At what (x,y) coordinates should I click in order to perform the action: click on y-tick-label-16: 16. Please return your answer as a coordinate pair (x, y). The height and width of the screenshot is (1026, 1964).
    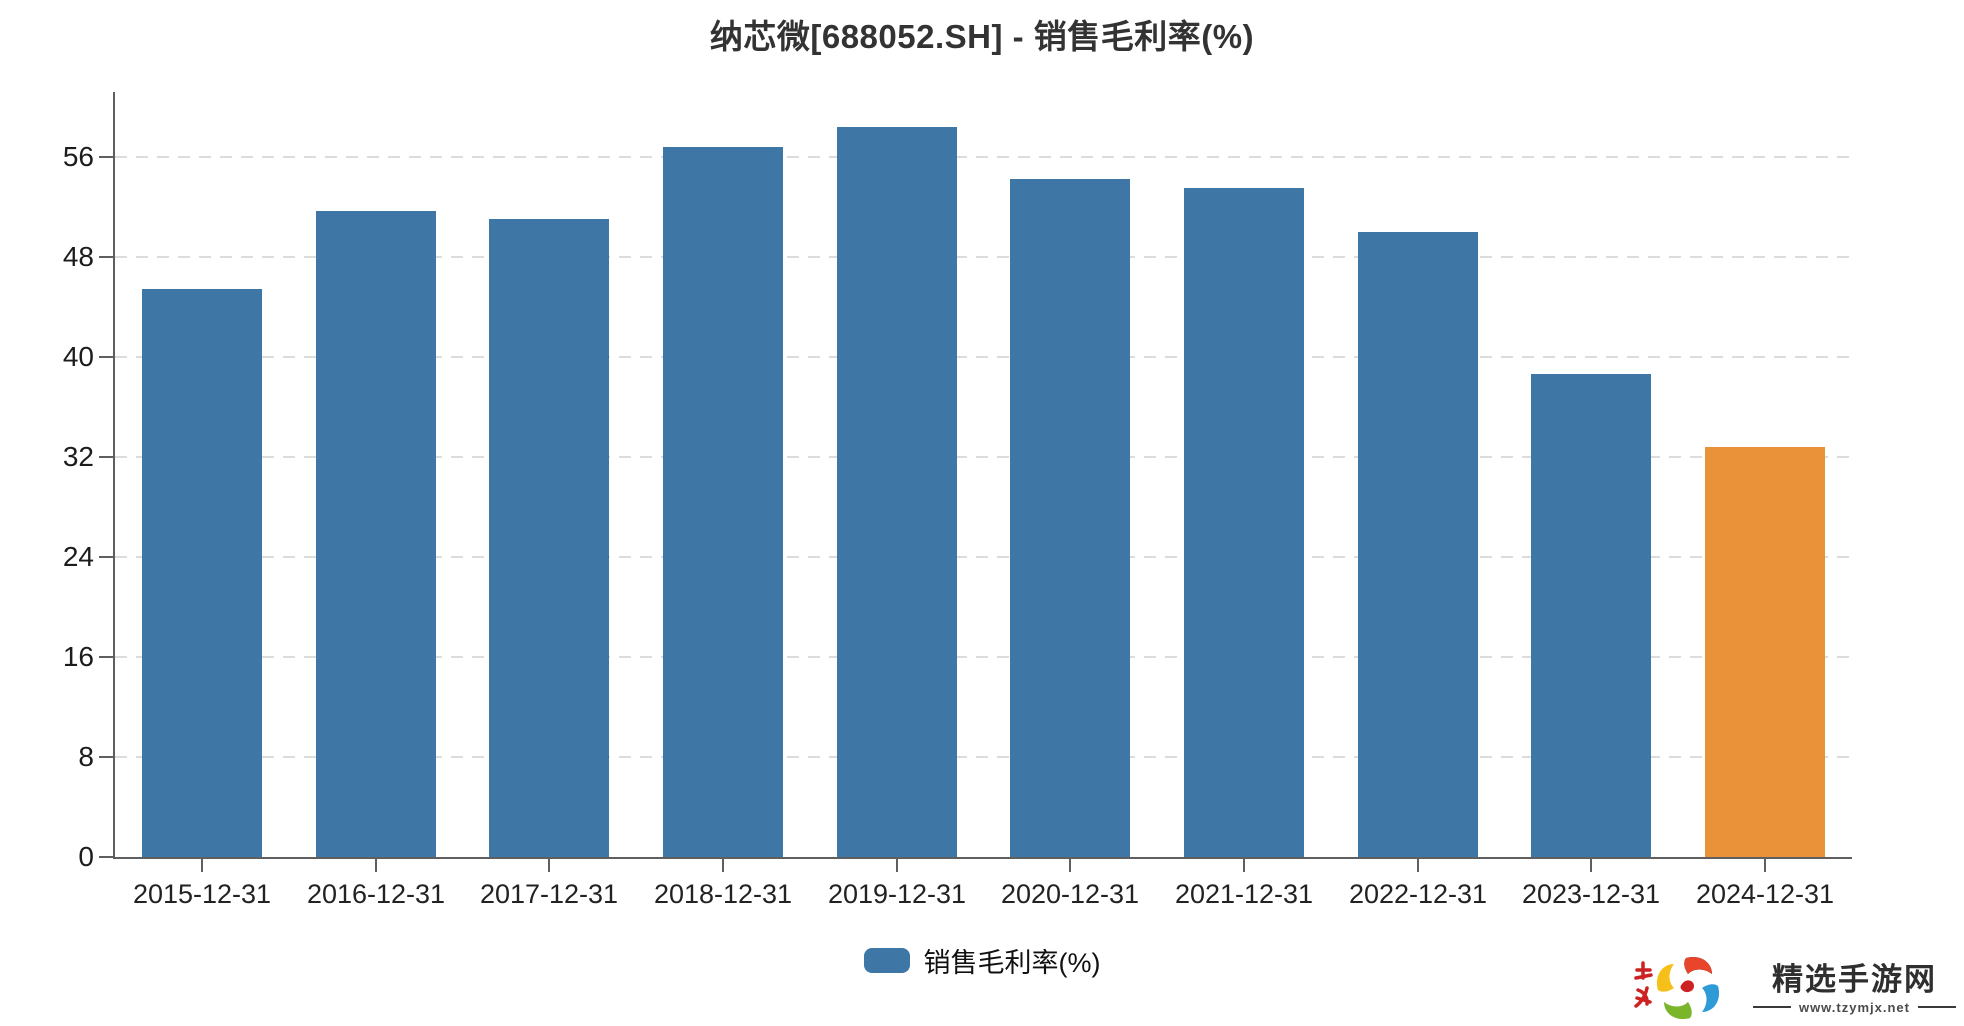
    Looking at the image, I should click on (78, 656).